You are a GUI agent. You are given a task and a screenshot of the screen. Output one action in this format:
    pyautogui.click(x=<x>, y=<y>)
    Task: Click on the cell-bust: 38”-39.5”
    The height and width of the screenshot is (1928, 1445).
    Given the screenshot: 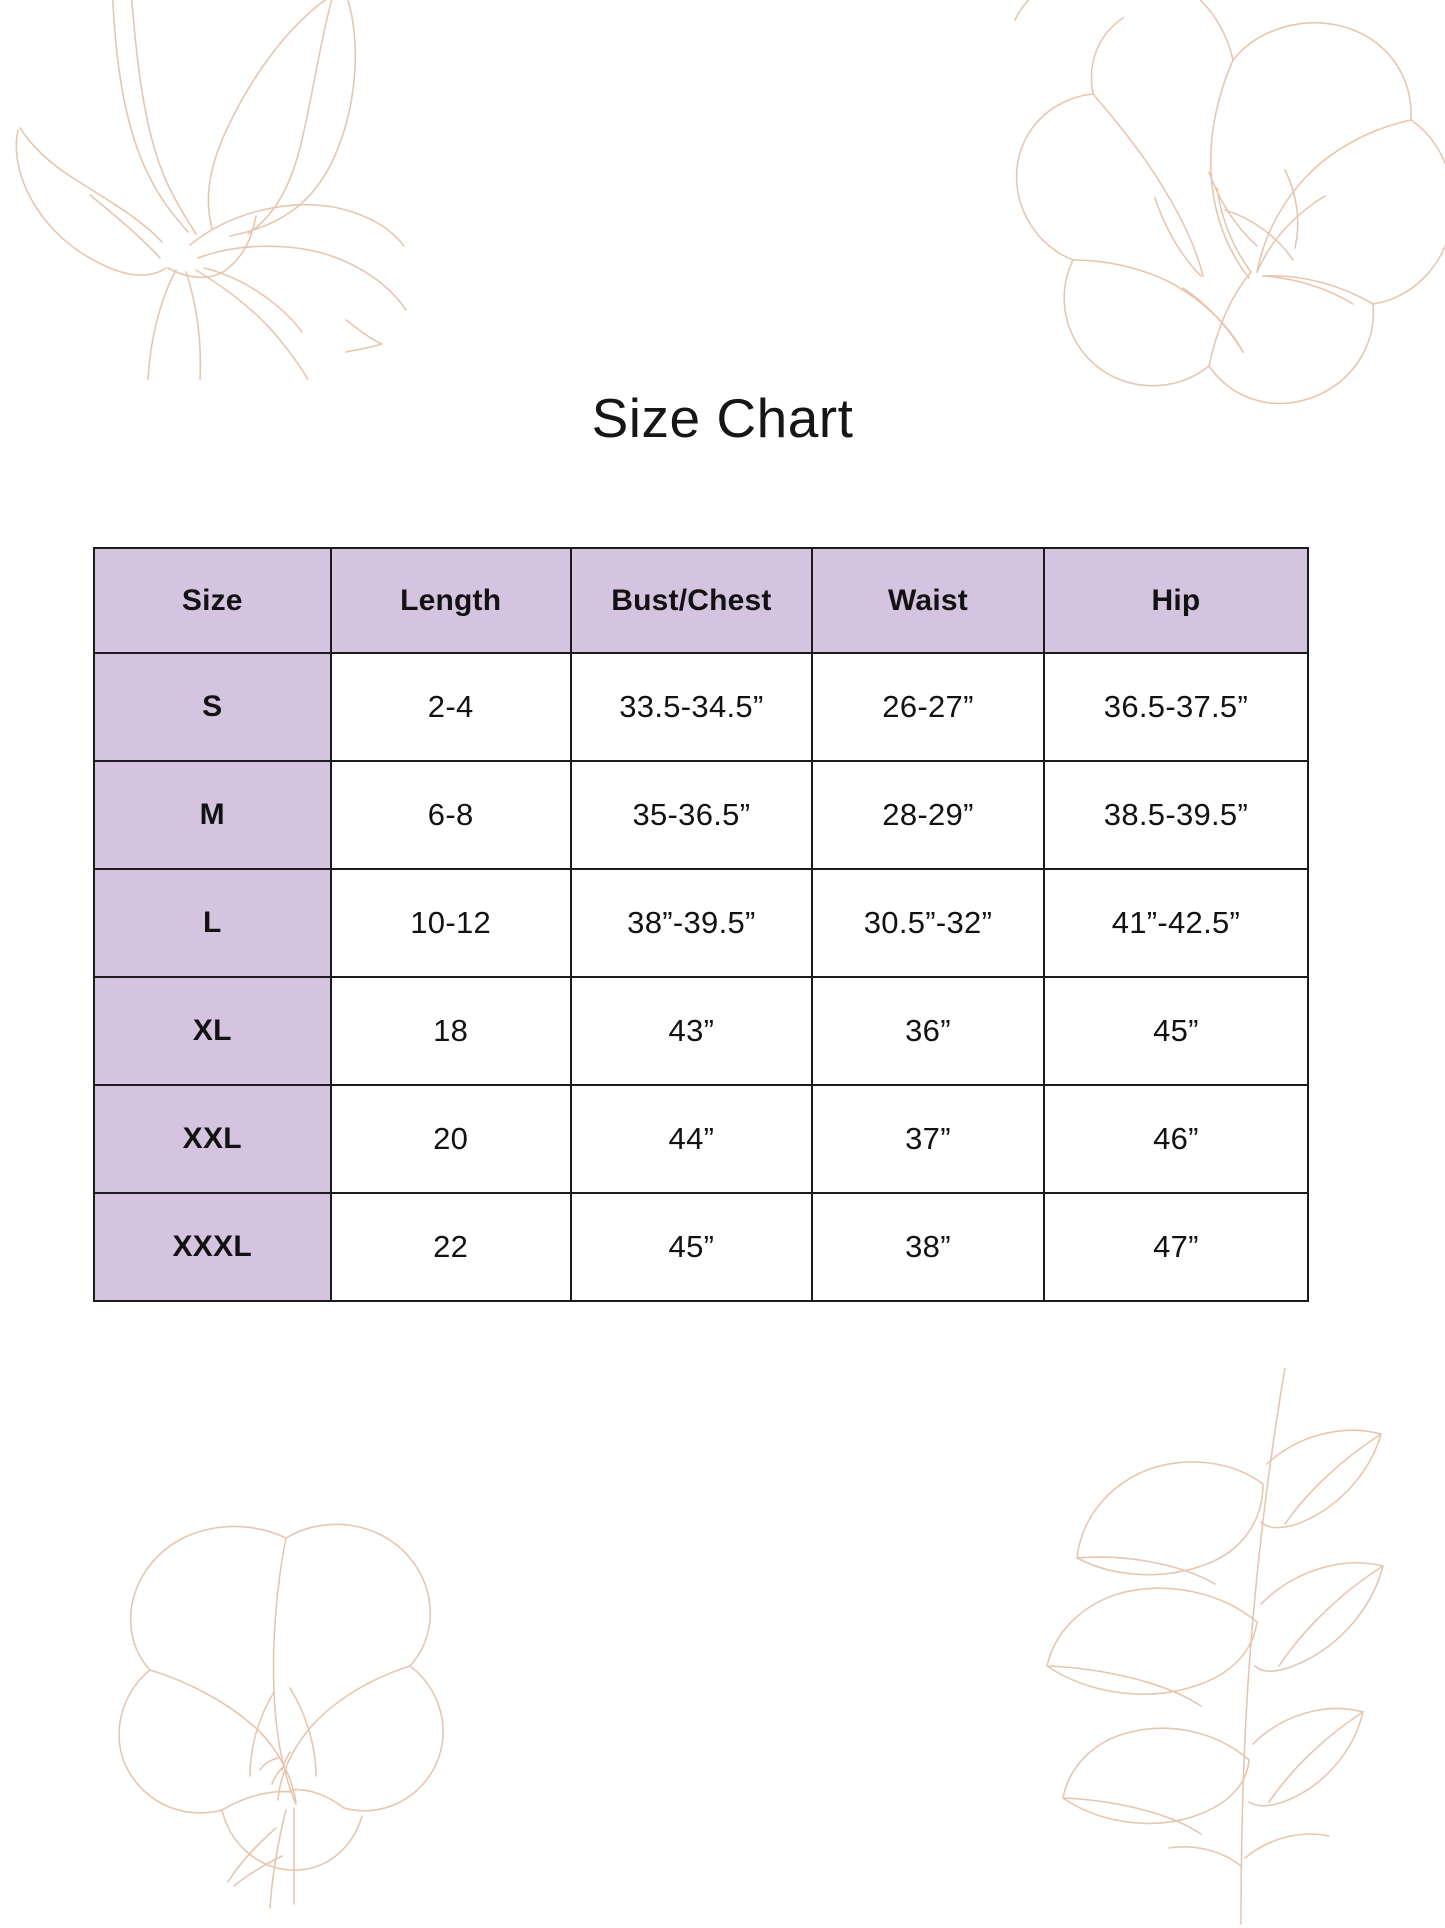 What is the action you would take?
    pyautogui.click(x=691, y=923)
    